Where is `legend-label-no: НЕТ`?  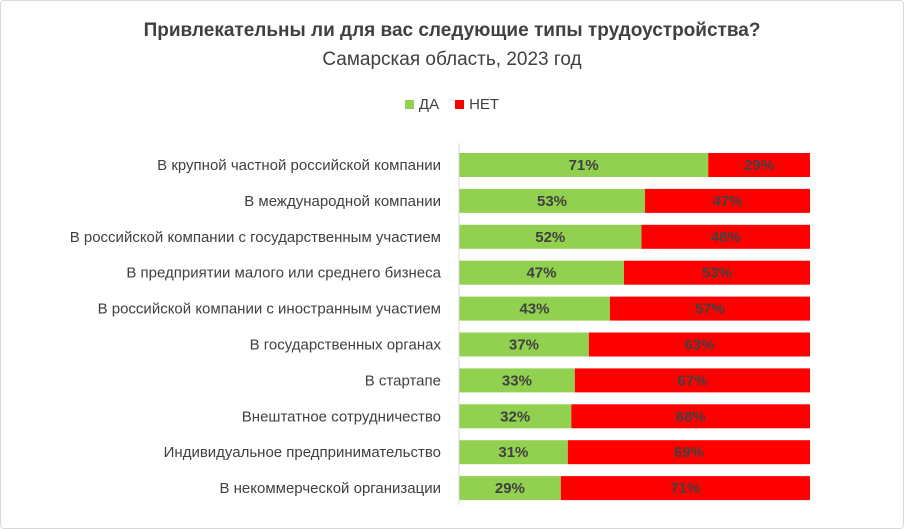
legend-label-no: НЕТ is located at coordinates (484, 104).